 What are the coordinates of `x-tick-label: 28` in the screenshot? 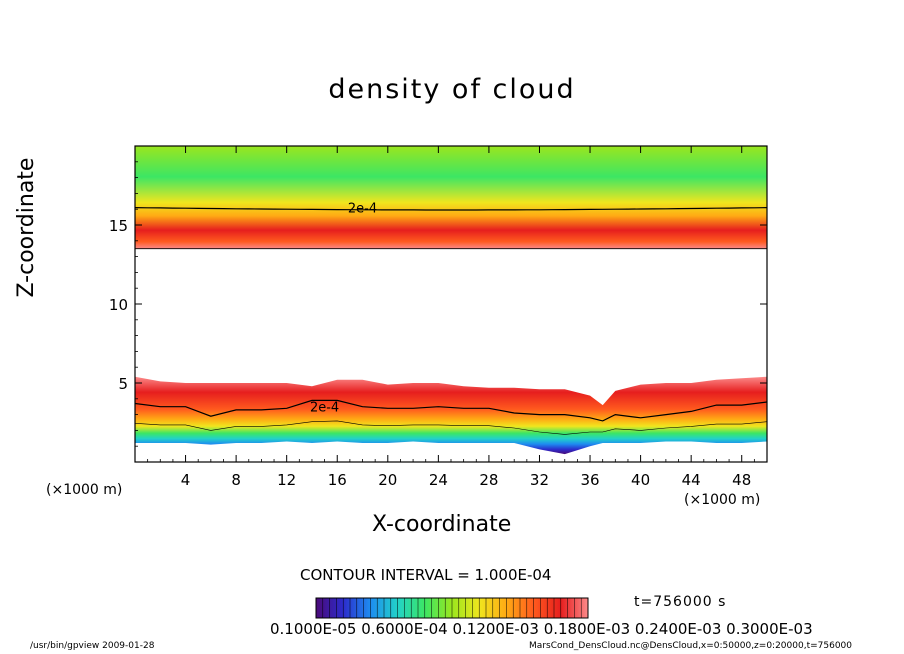 It's located at (488, 480).